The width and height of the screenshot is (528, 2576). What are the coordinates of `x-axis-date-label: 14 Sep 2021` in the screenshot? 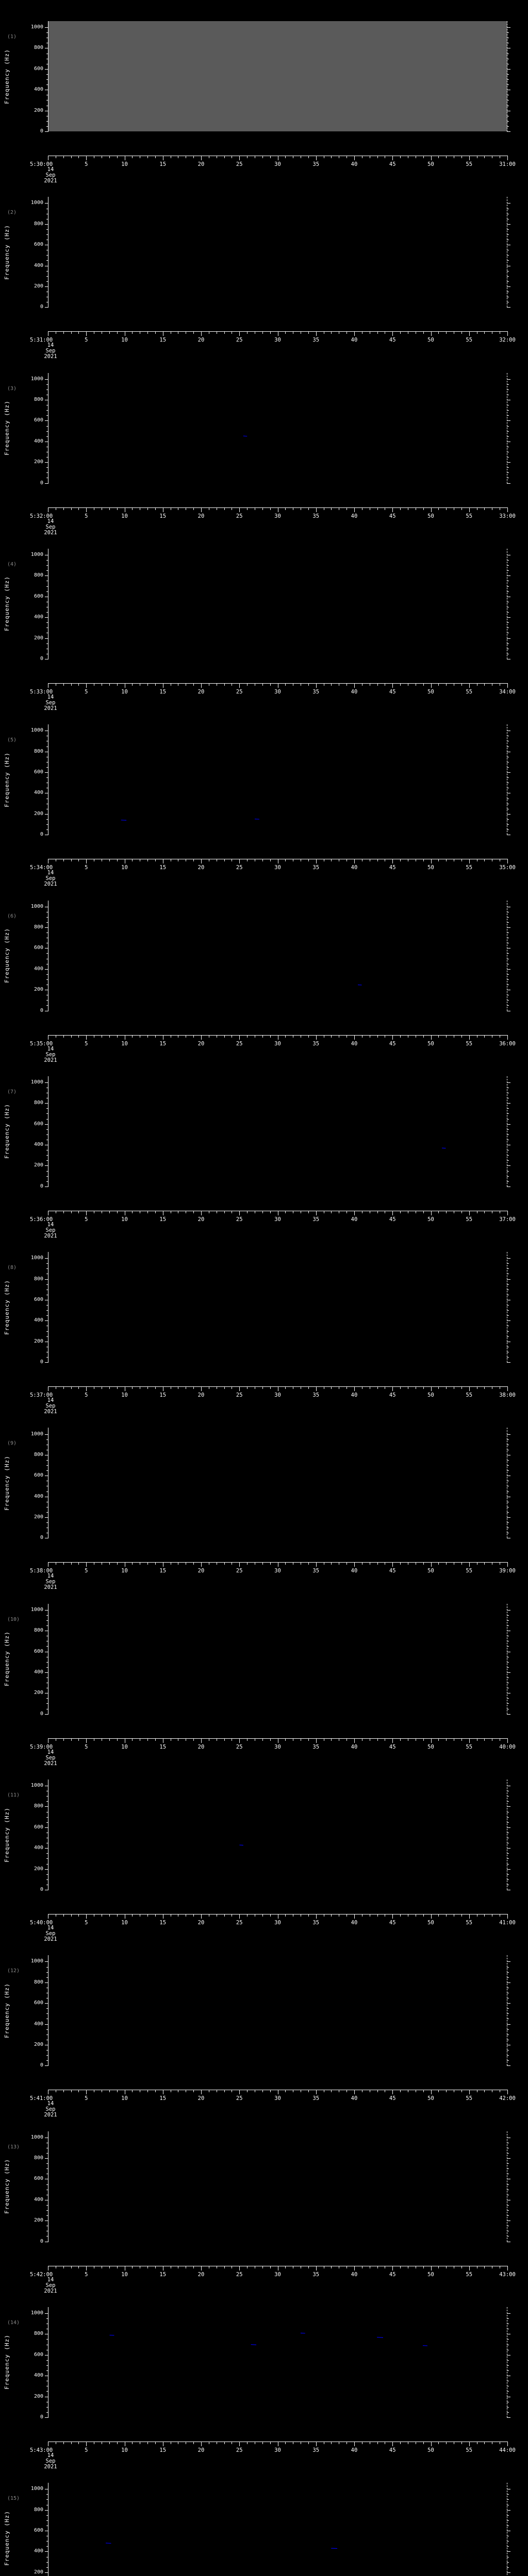 It's located at (50, 1758).